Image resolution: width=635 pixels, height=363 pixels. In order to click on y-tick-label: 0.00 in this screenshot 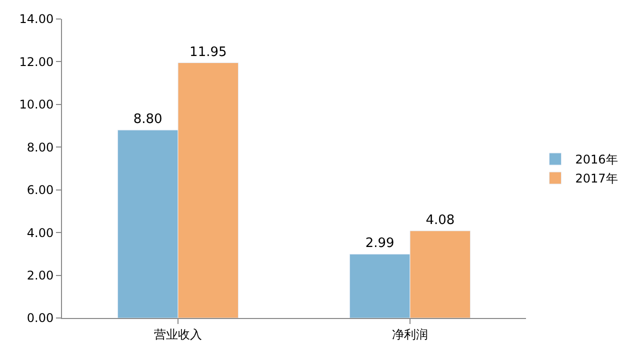, I will do `click(40, 318)`.